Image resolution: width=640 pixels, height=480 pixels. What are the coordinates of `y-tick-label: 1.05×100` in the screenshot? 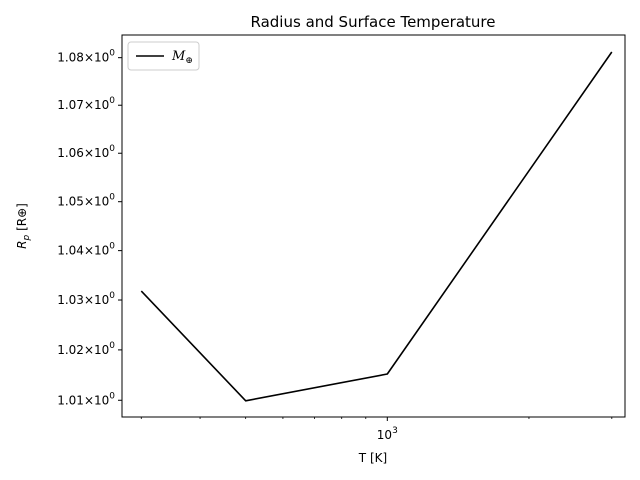 It's located at (86, 201).